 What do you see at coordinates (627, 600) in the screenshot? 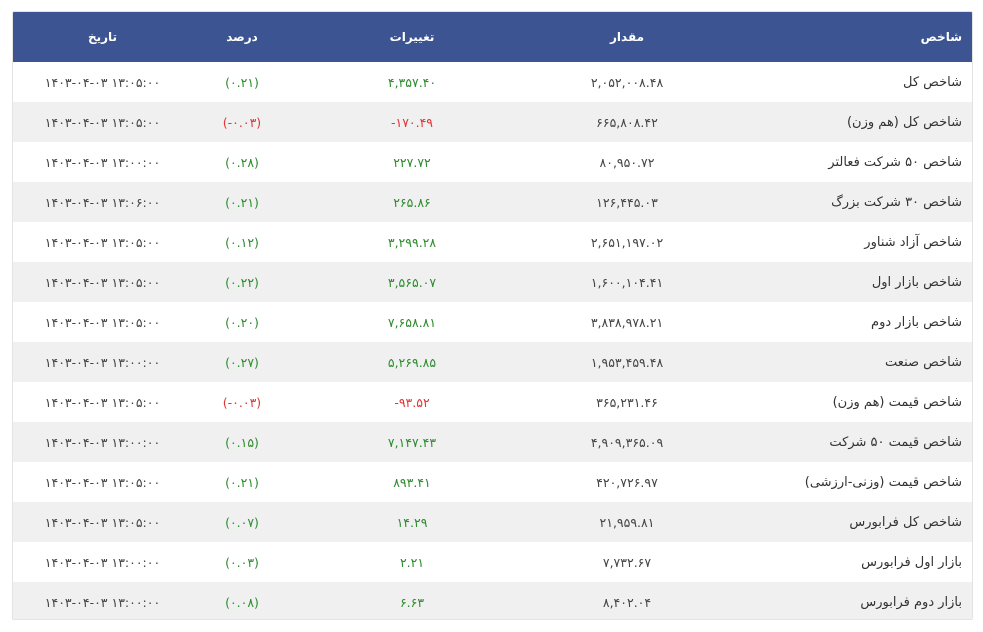
I see `index-value: ۸,۴۰۲.۰۴` at bounding box center [627, 600].